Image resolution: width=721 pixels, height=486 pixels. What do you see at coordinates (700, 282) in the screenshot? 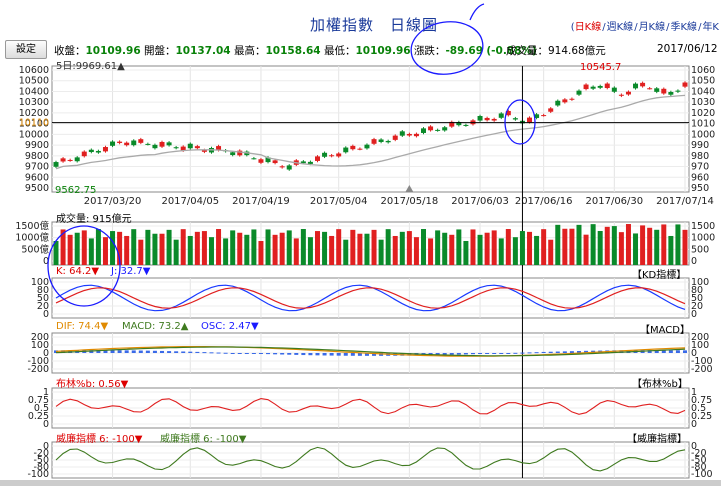
I see `y-tick-label-right: 100` at bounding box center [700, 282].